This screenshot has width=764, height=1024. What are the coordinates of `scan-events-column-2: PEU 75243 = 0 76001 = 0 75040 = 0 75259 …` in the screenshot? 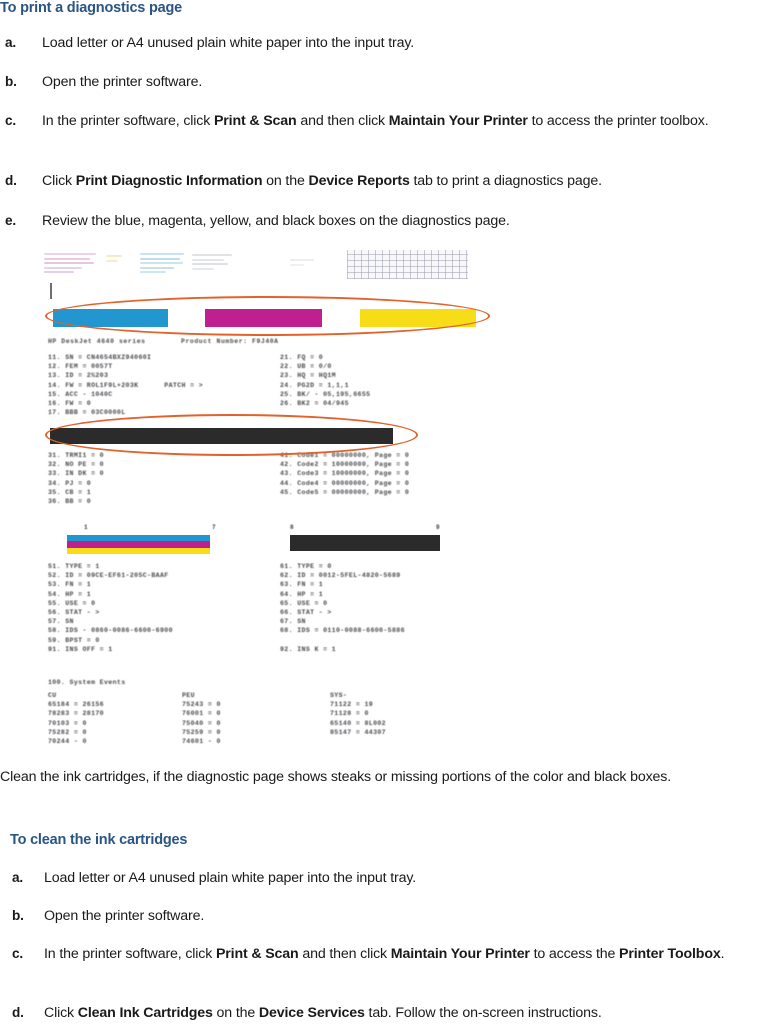 It's located at (201, 719).